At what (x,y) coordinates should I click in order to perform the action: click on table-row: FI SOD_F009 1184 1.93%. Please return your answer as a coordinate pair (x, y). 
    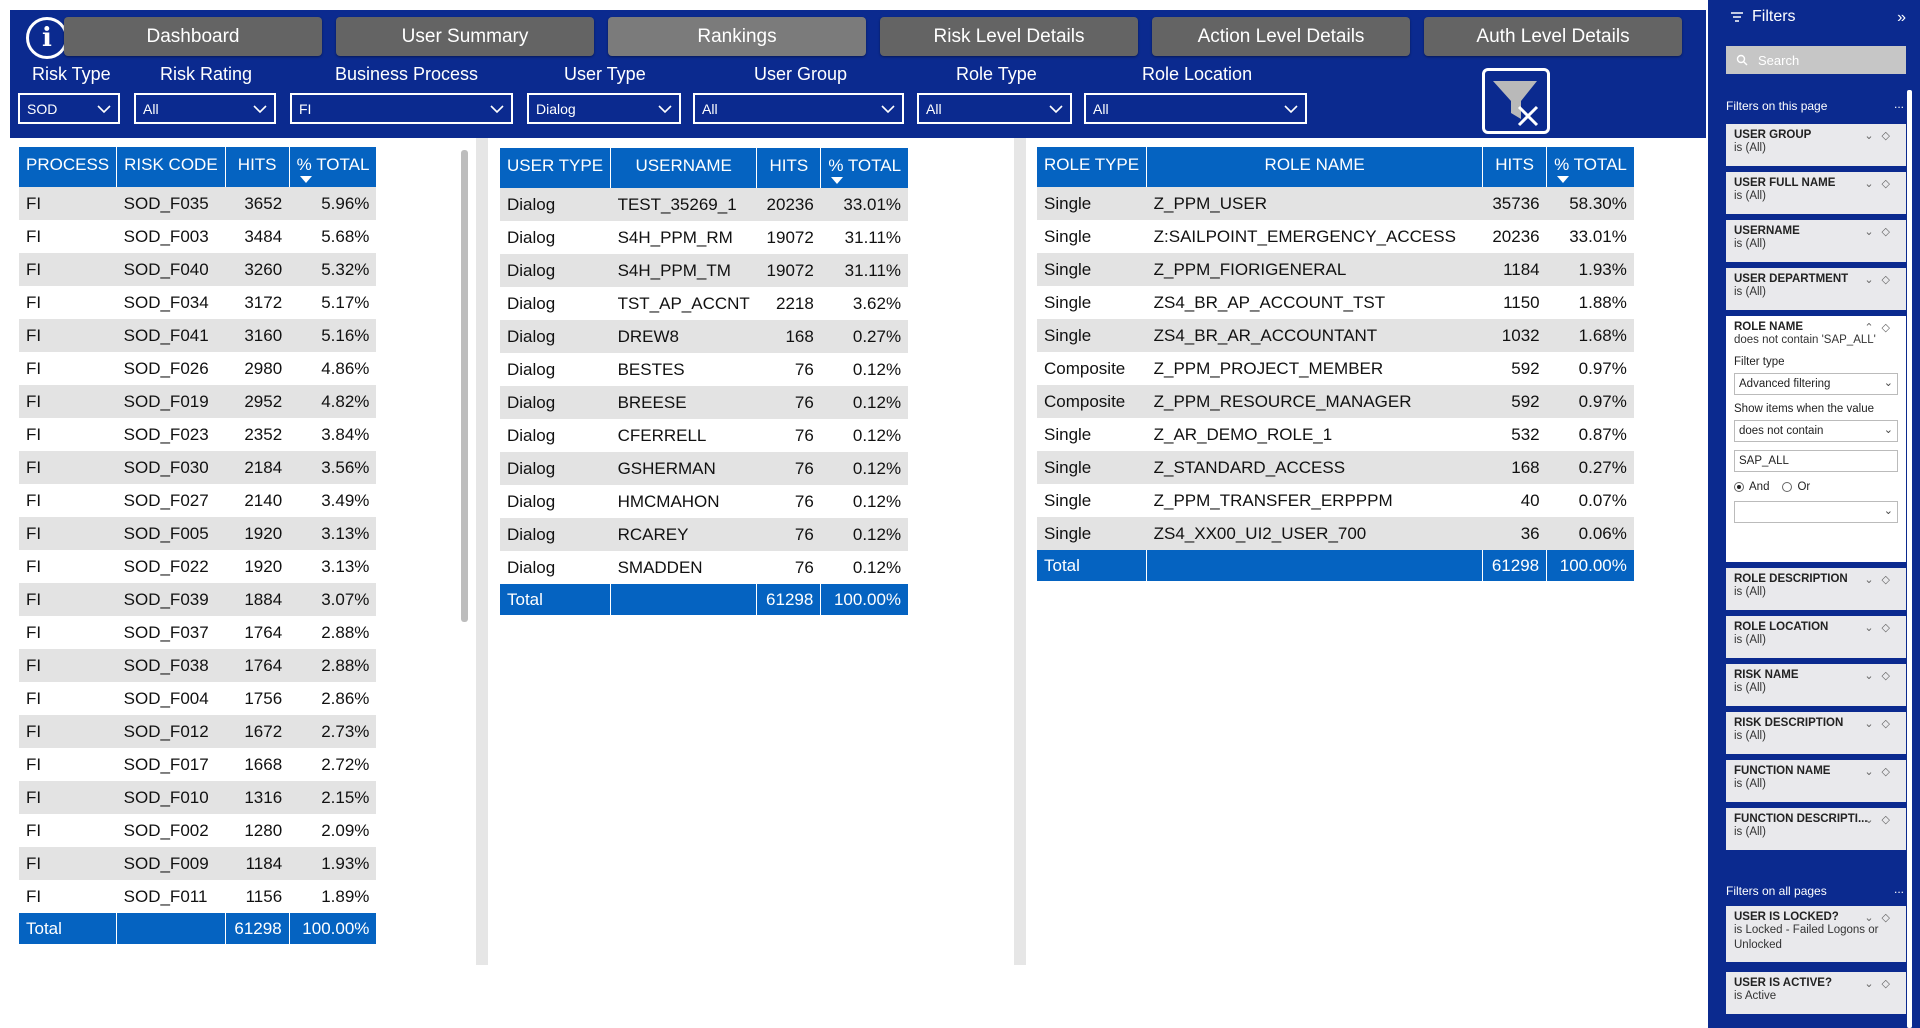
    Looking at the image, I should click on (198, 863).